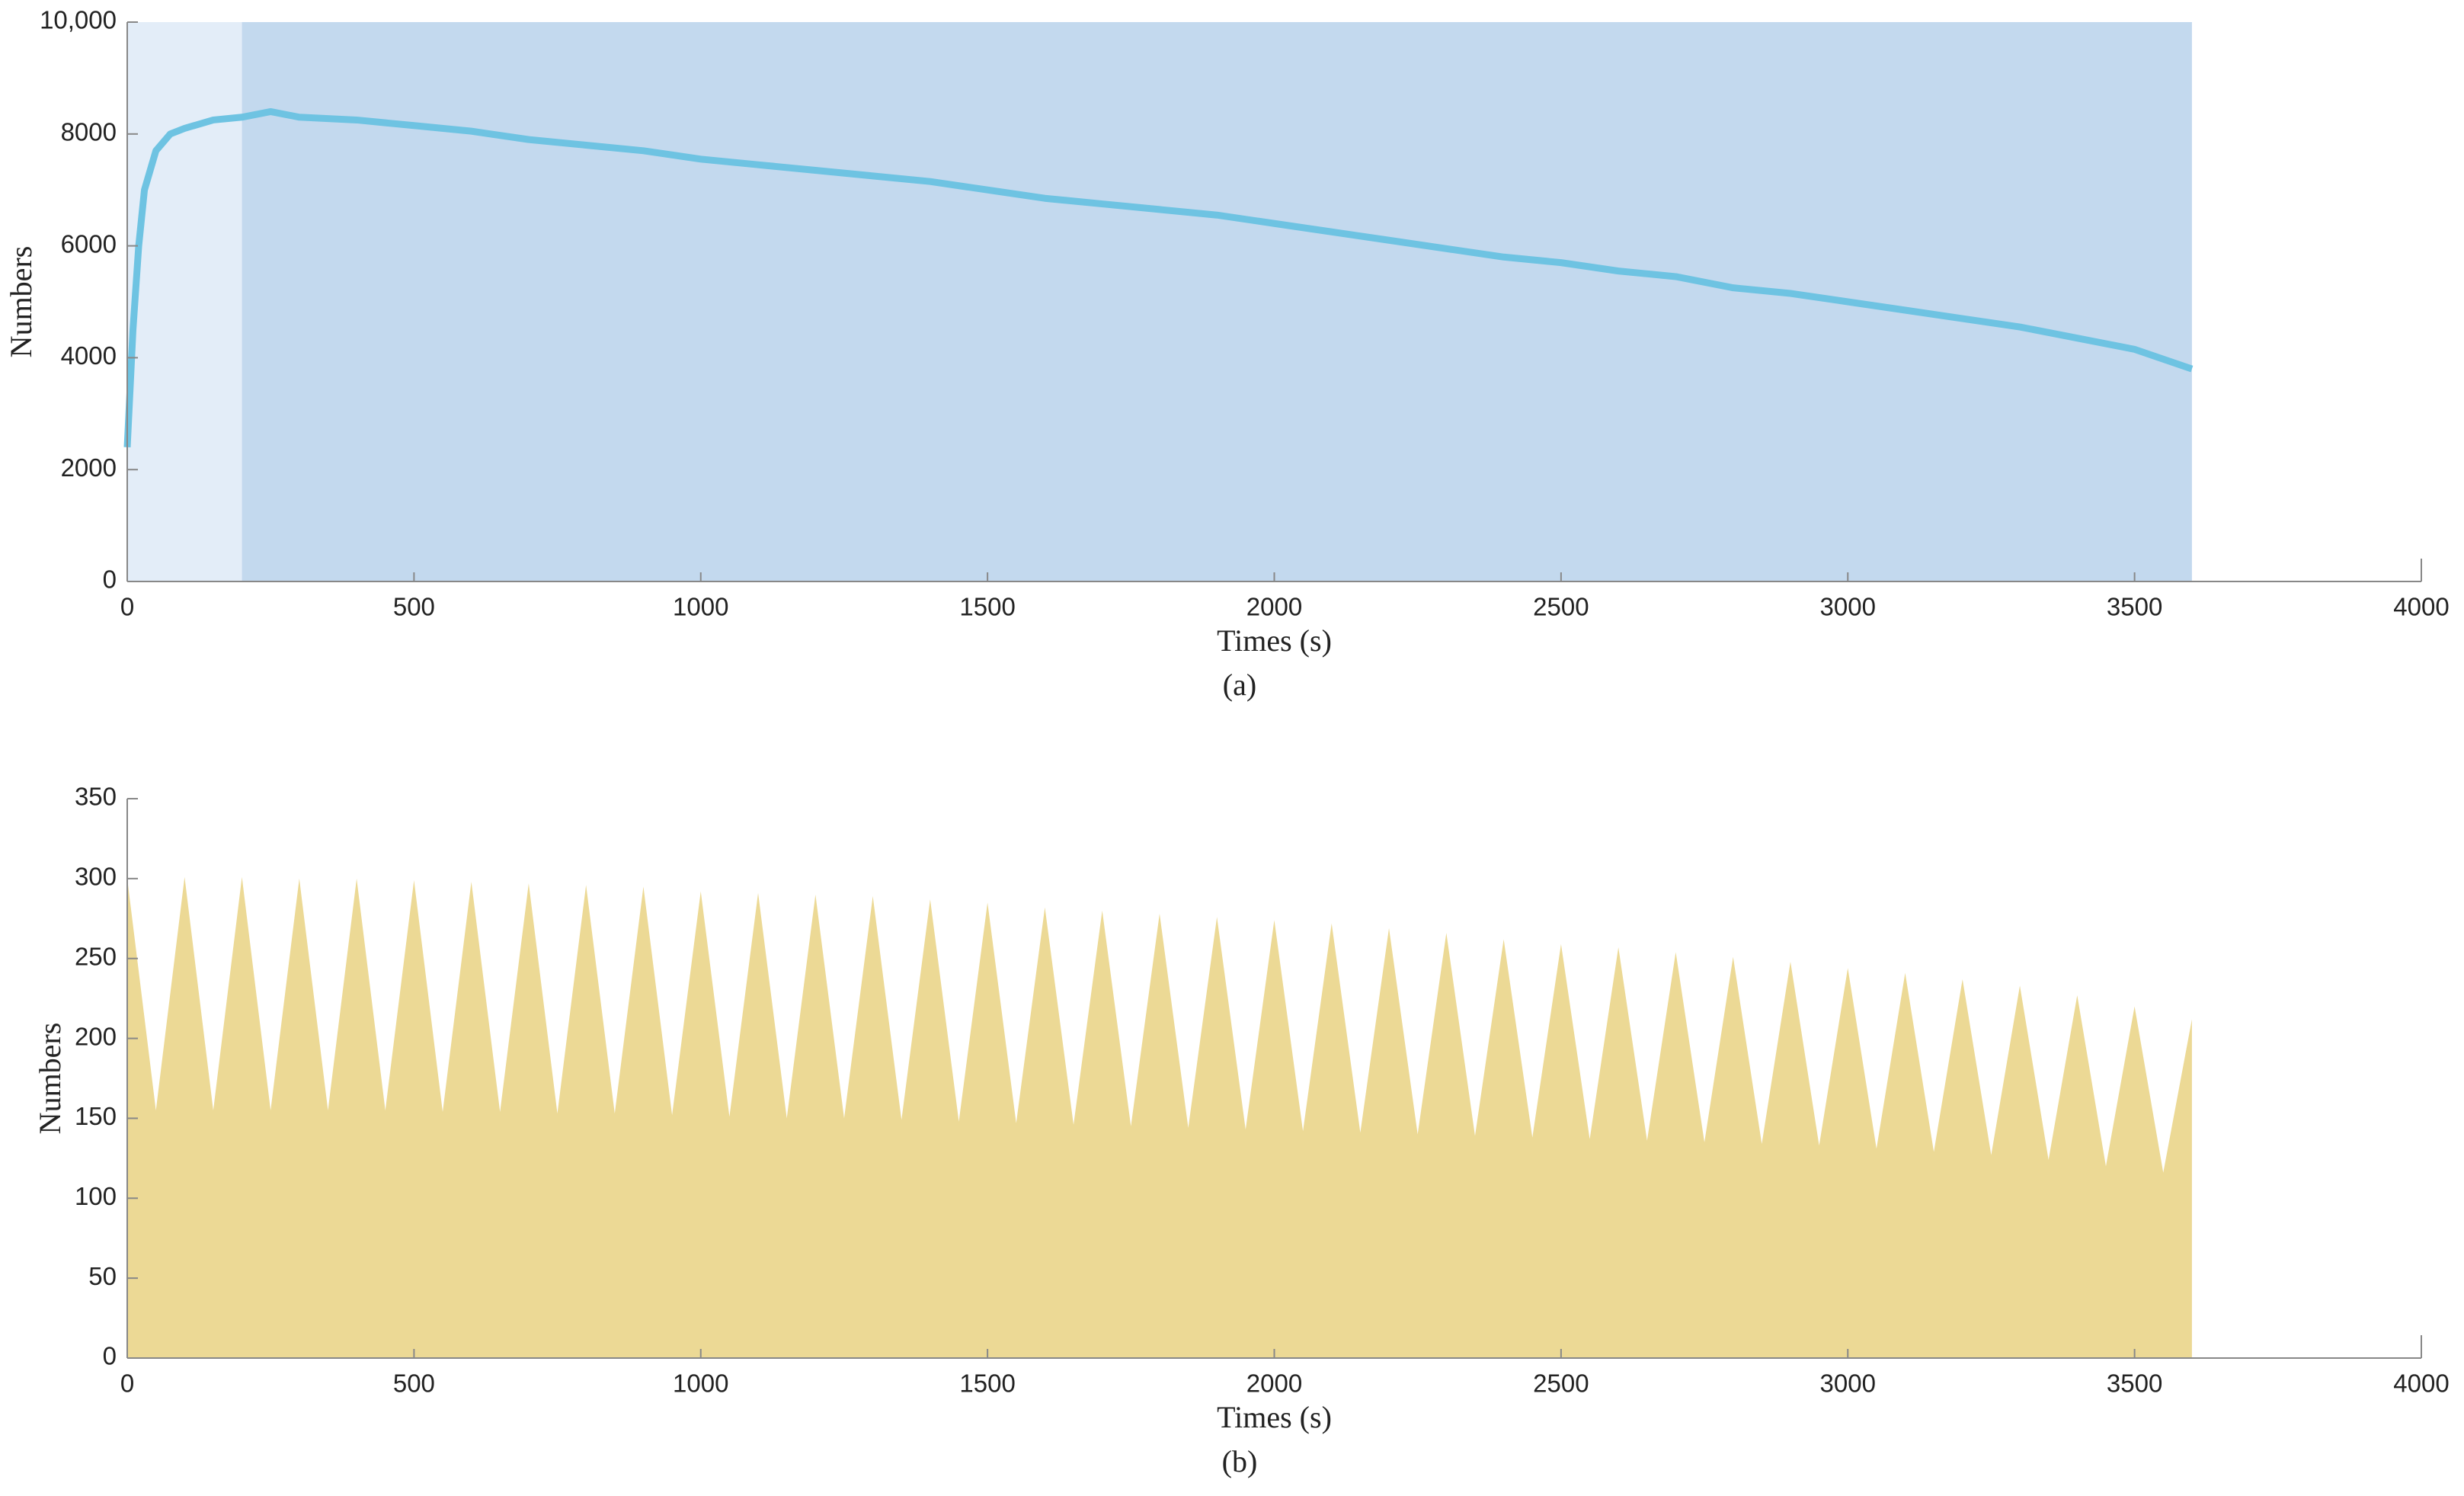  I want to click on y-tick-label: 6000, so click(89, 244).